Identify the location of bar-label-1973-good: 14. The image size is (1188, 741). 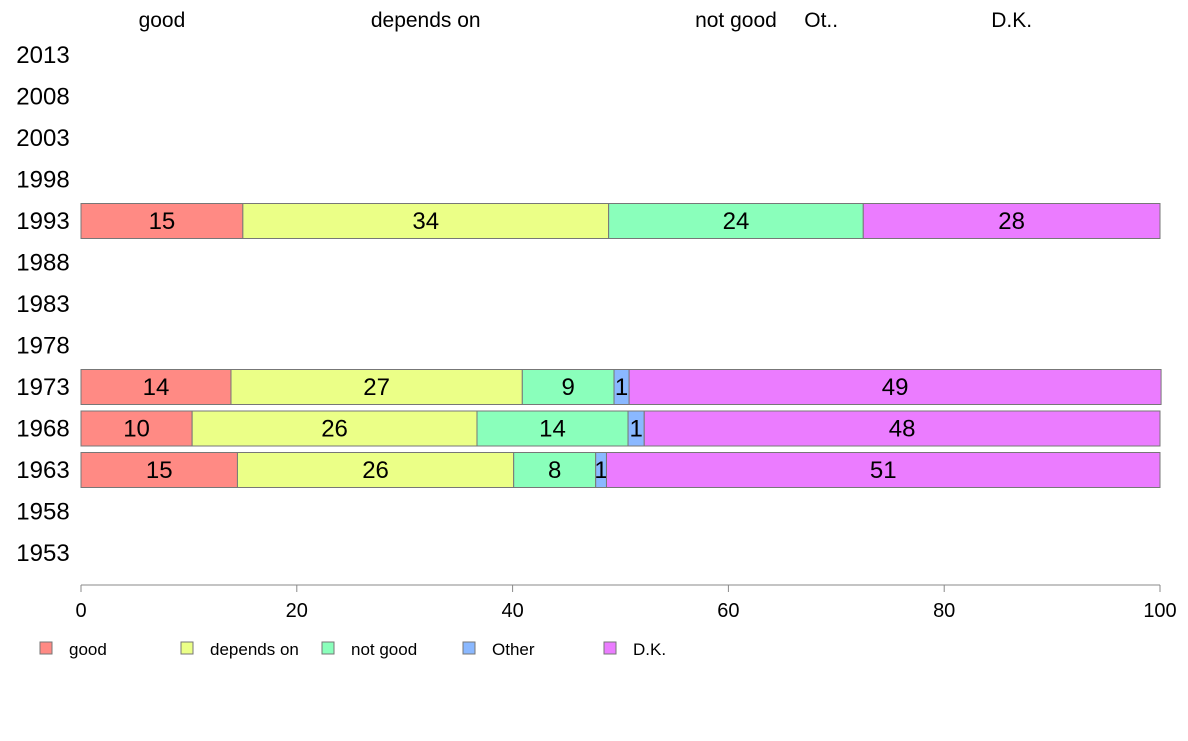
(156, 387).